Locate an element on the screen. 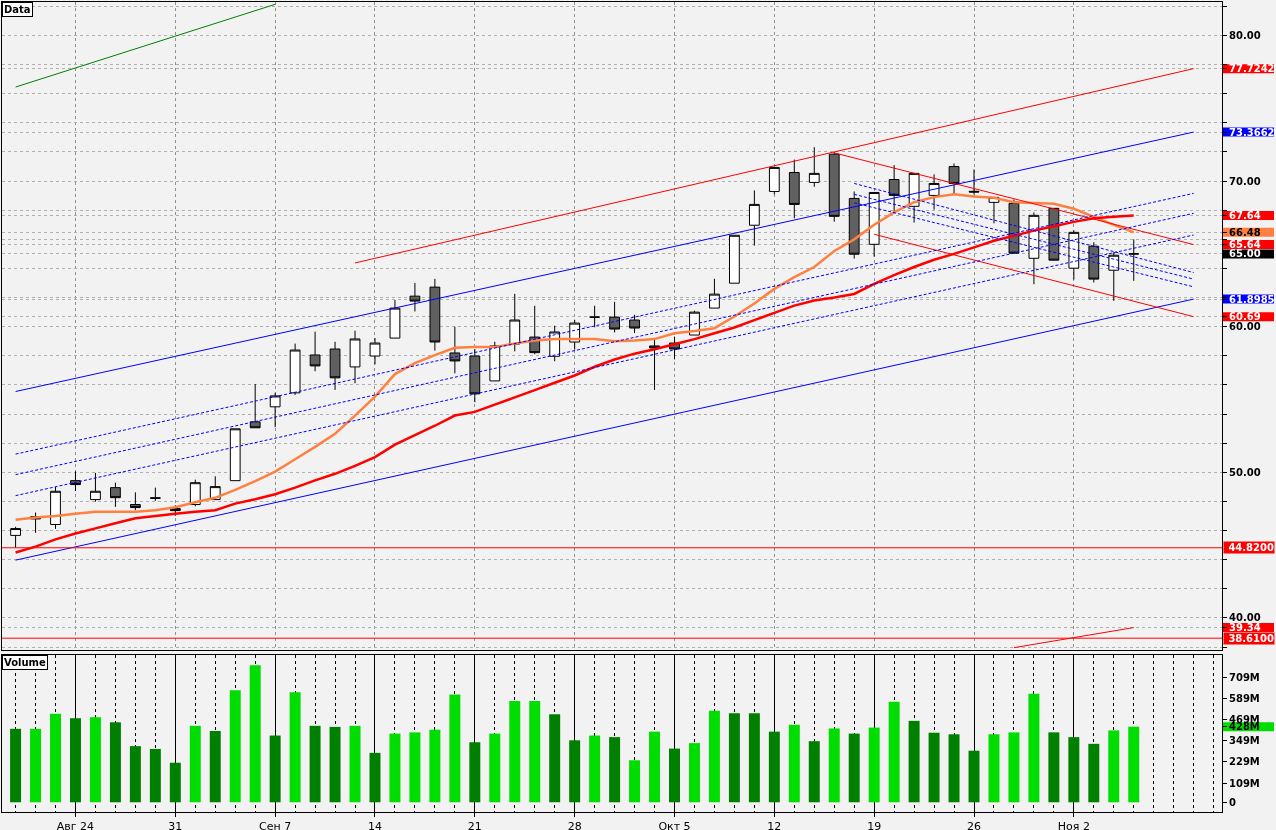 The width and height of the screenshot is (1276, 830). y-tick-label: 109M is located at coordinates (1244, 783).